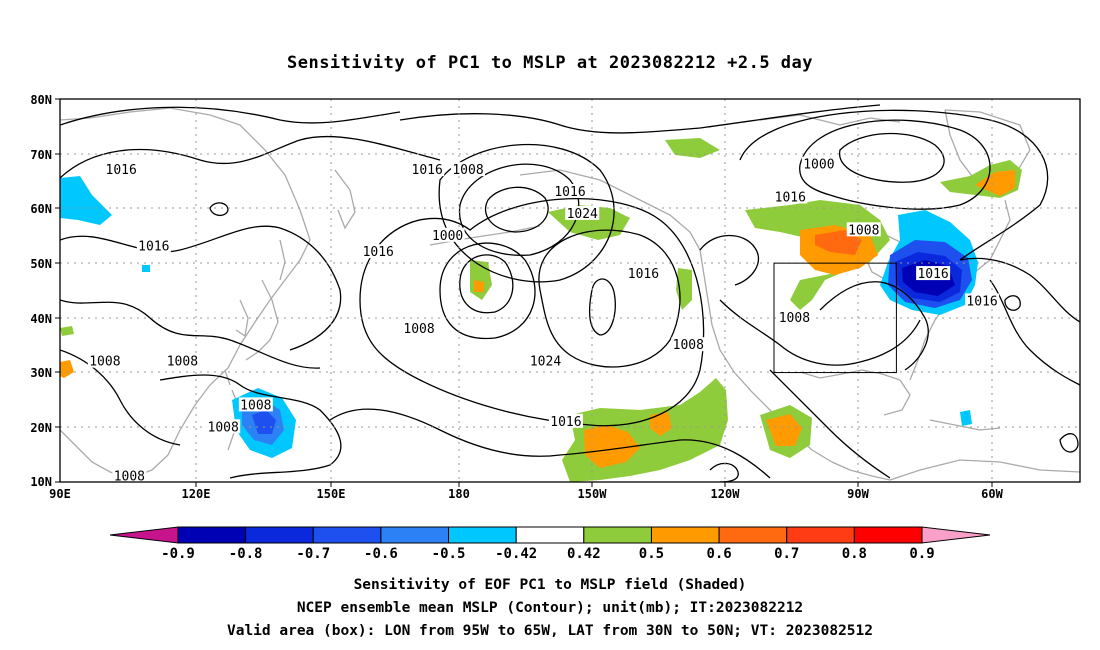 This screenshot has width=1100, height=650. Describe the element at coordinates (965, 425) in the screenshot. I see `coast-caribbean` at that location.